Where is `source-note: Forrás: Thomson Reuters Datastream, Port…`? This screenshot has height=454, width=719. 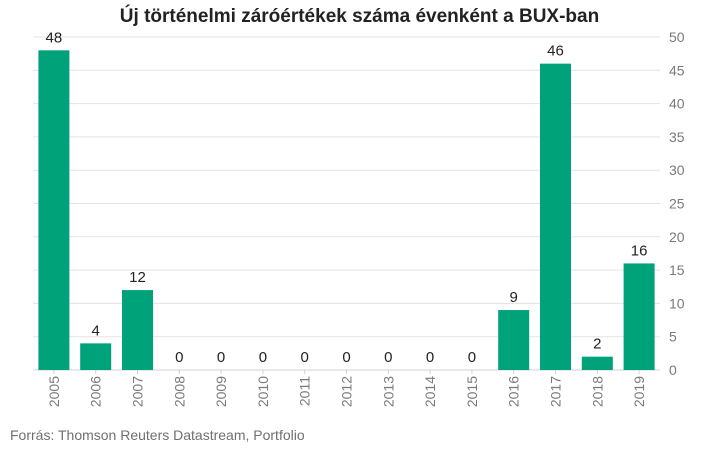 source-note: Forrás: Thomson Reuters Datastream, Port… is located at coordinates (157, 435).